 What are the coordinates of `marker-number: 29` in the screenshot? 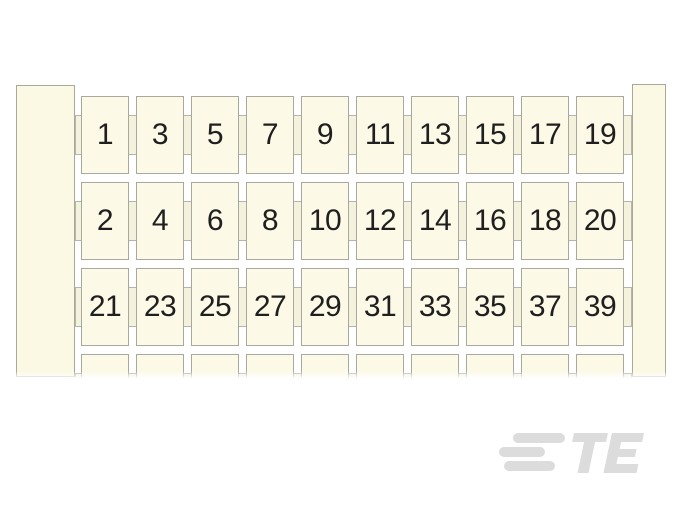 It's located at (325, 306).